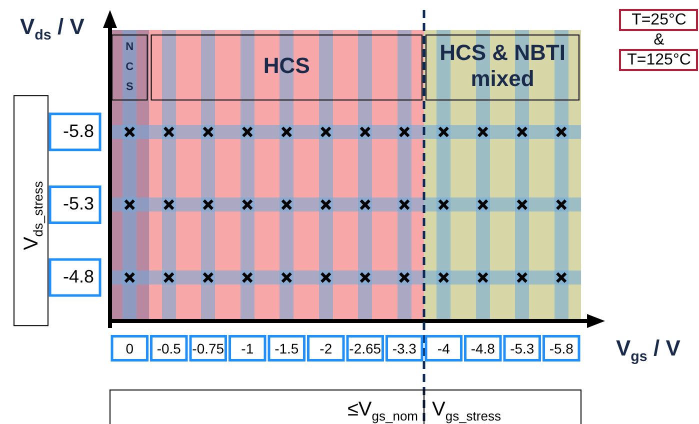 The image size is (699, 424). I want to click on text: T=25°C, so click(659, 19).